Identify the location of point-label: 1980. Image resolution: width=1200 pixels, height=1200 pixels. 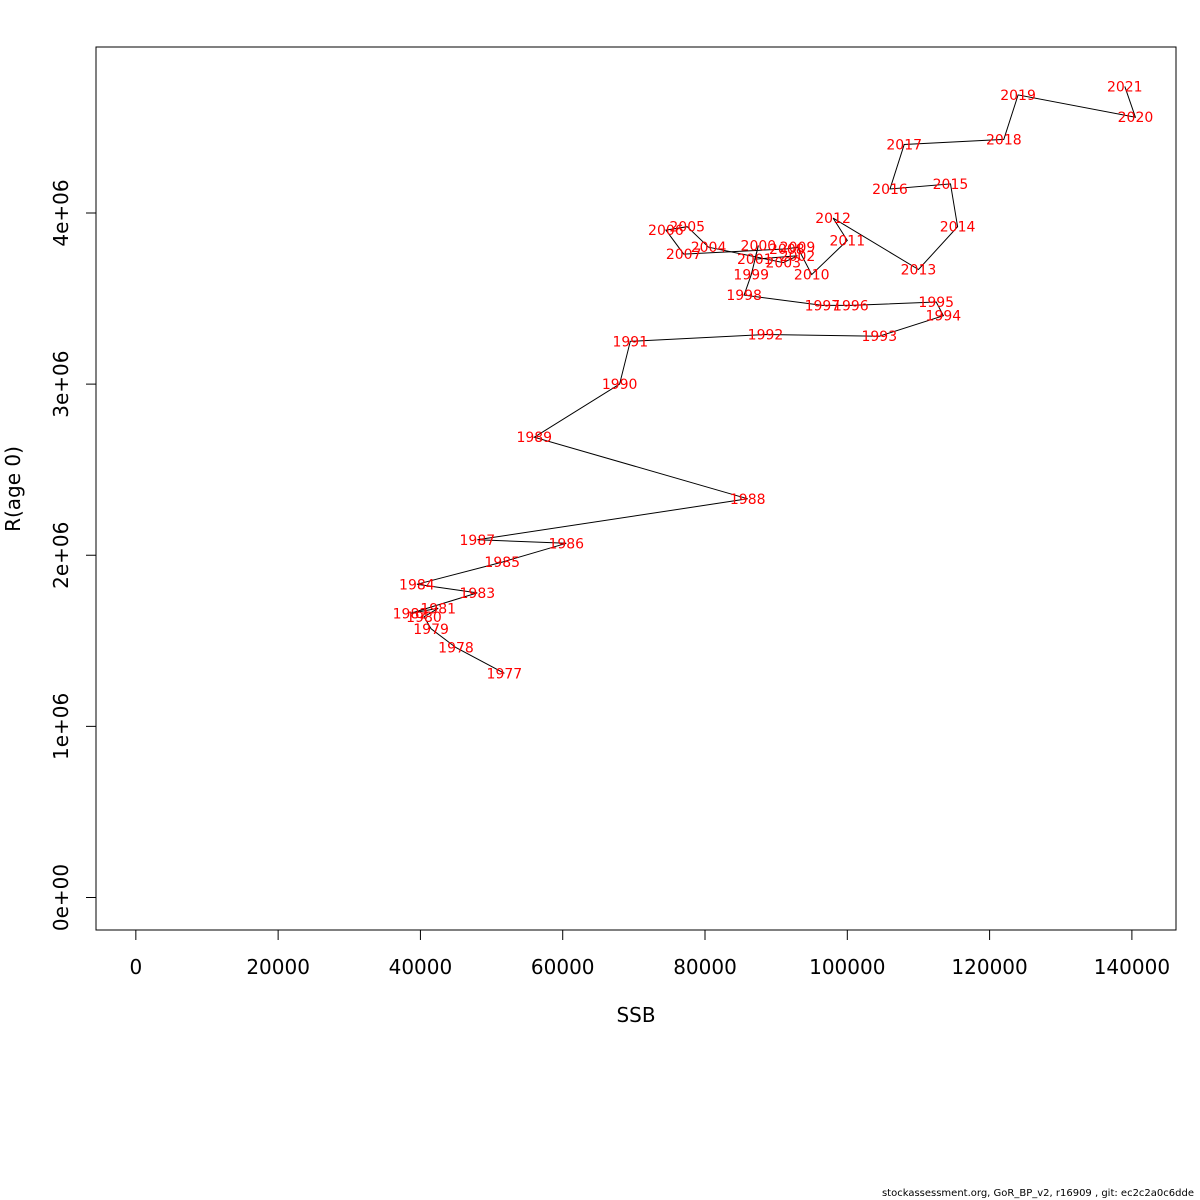
(424, 618).